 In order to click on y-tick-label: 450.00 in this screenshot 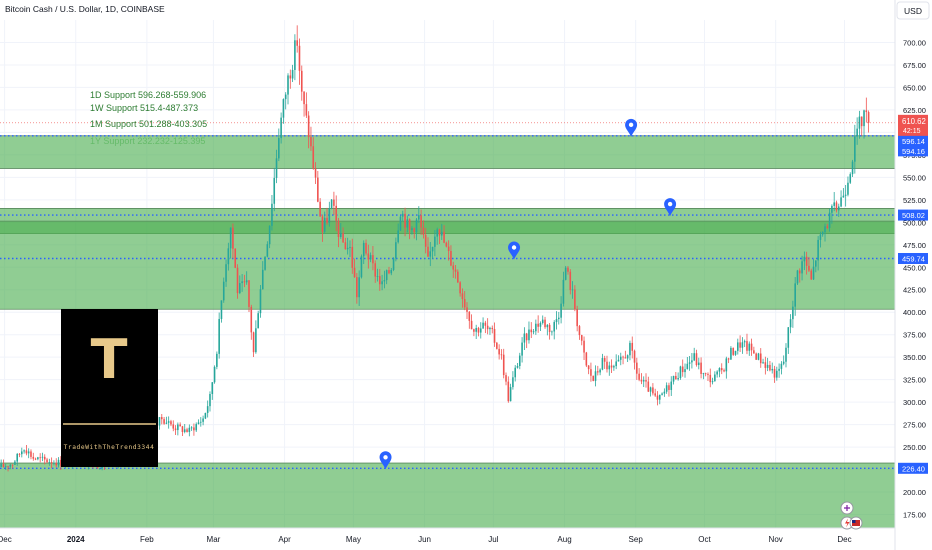, I will do `click(914, 267)`.